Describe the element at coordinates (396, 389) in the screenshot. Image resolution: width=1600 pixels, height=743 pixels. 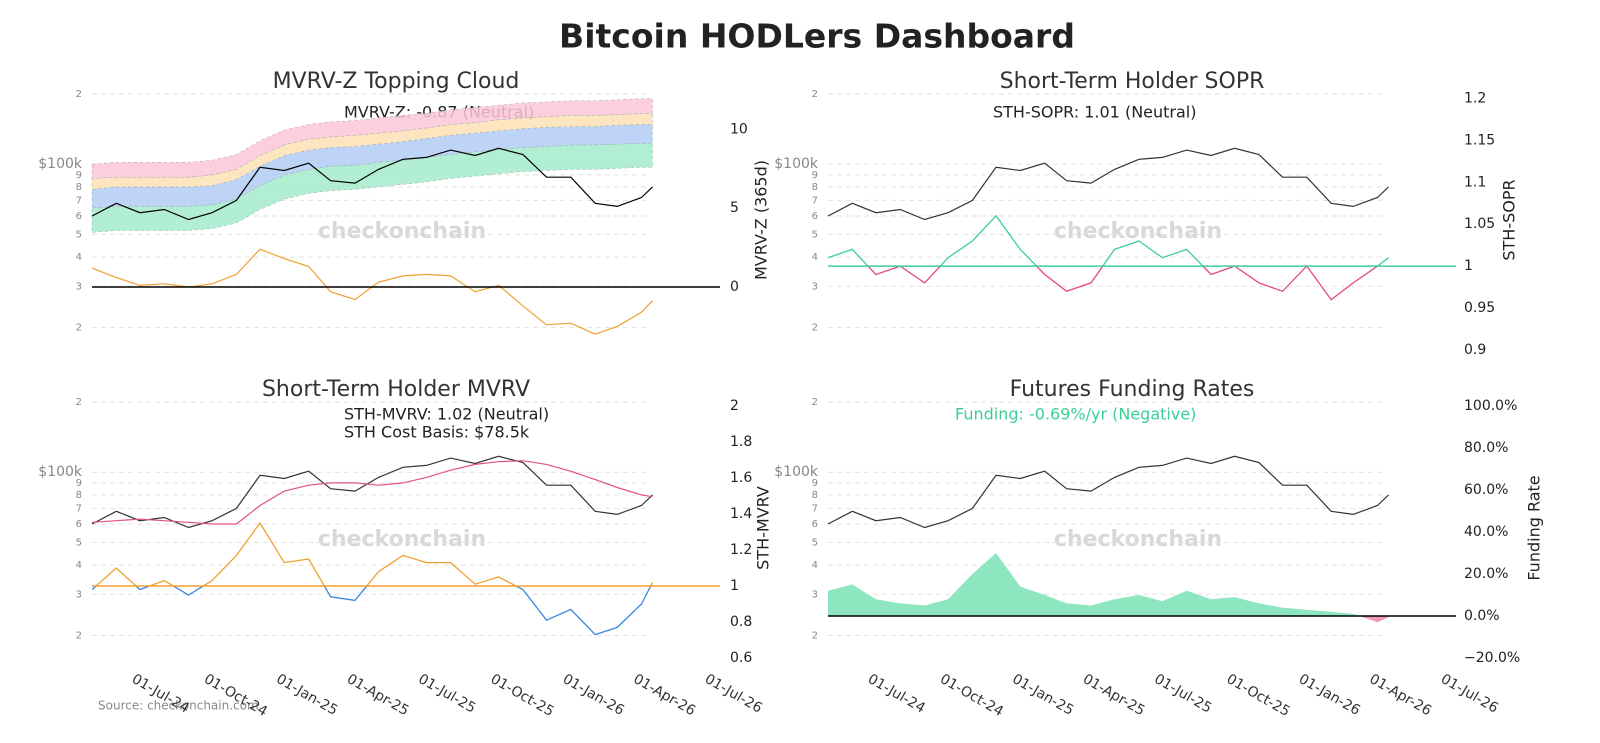
I see `subplot-title: Short-Term Holder MVRV` at that location.